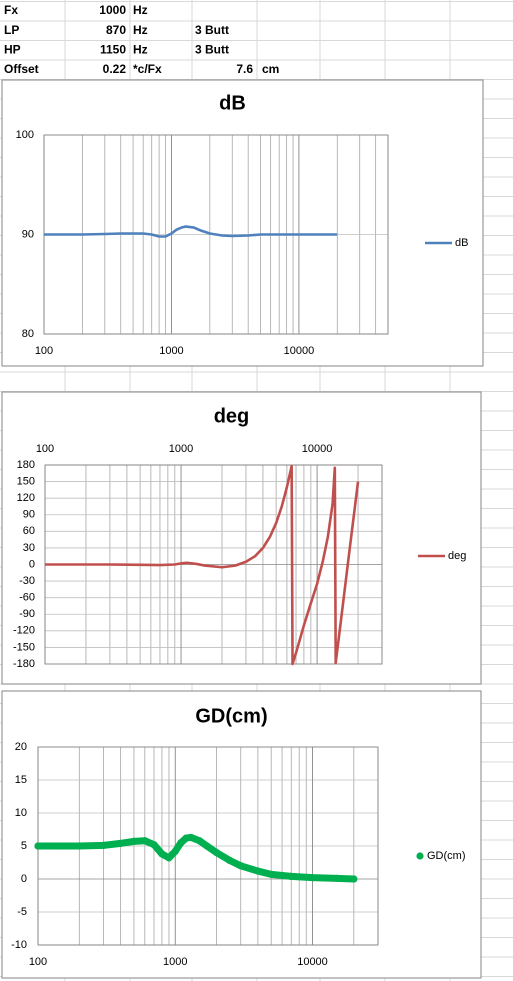  Describe the element at coordinates (27, 614) in the screenshot. I see `y-tick-label: -90` at that location.